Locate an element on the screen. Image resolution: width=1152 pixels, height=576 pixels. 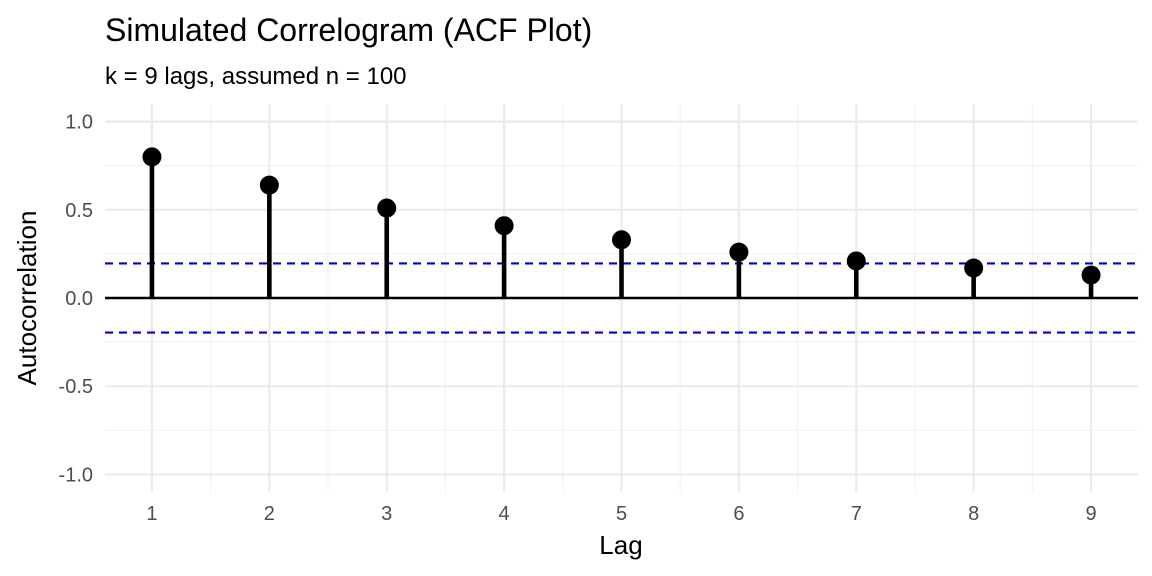
chart-title: Simulated Correlogram (ACF Plot) is located at coordinates (348, 30).